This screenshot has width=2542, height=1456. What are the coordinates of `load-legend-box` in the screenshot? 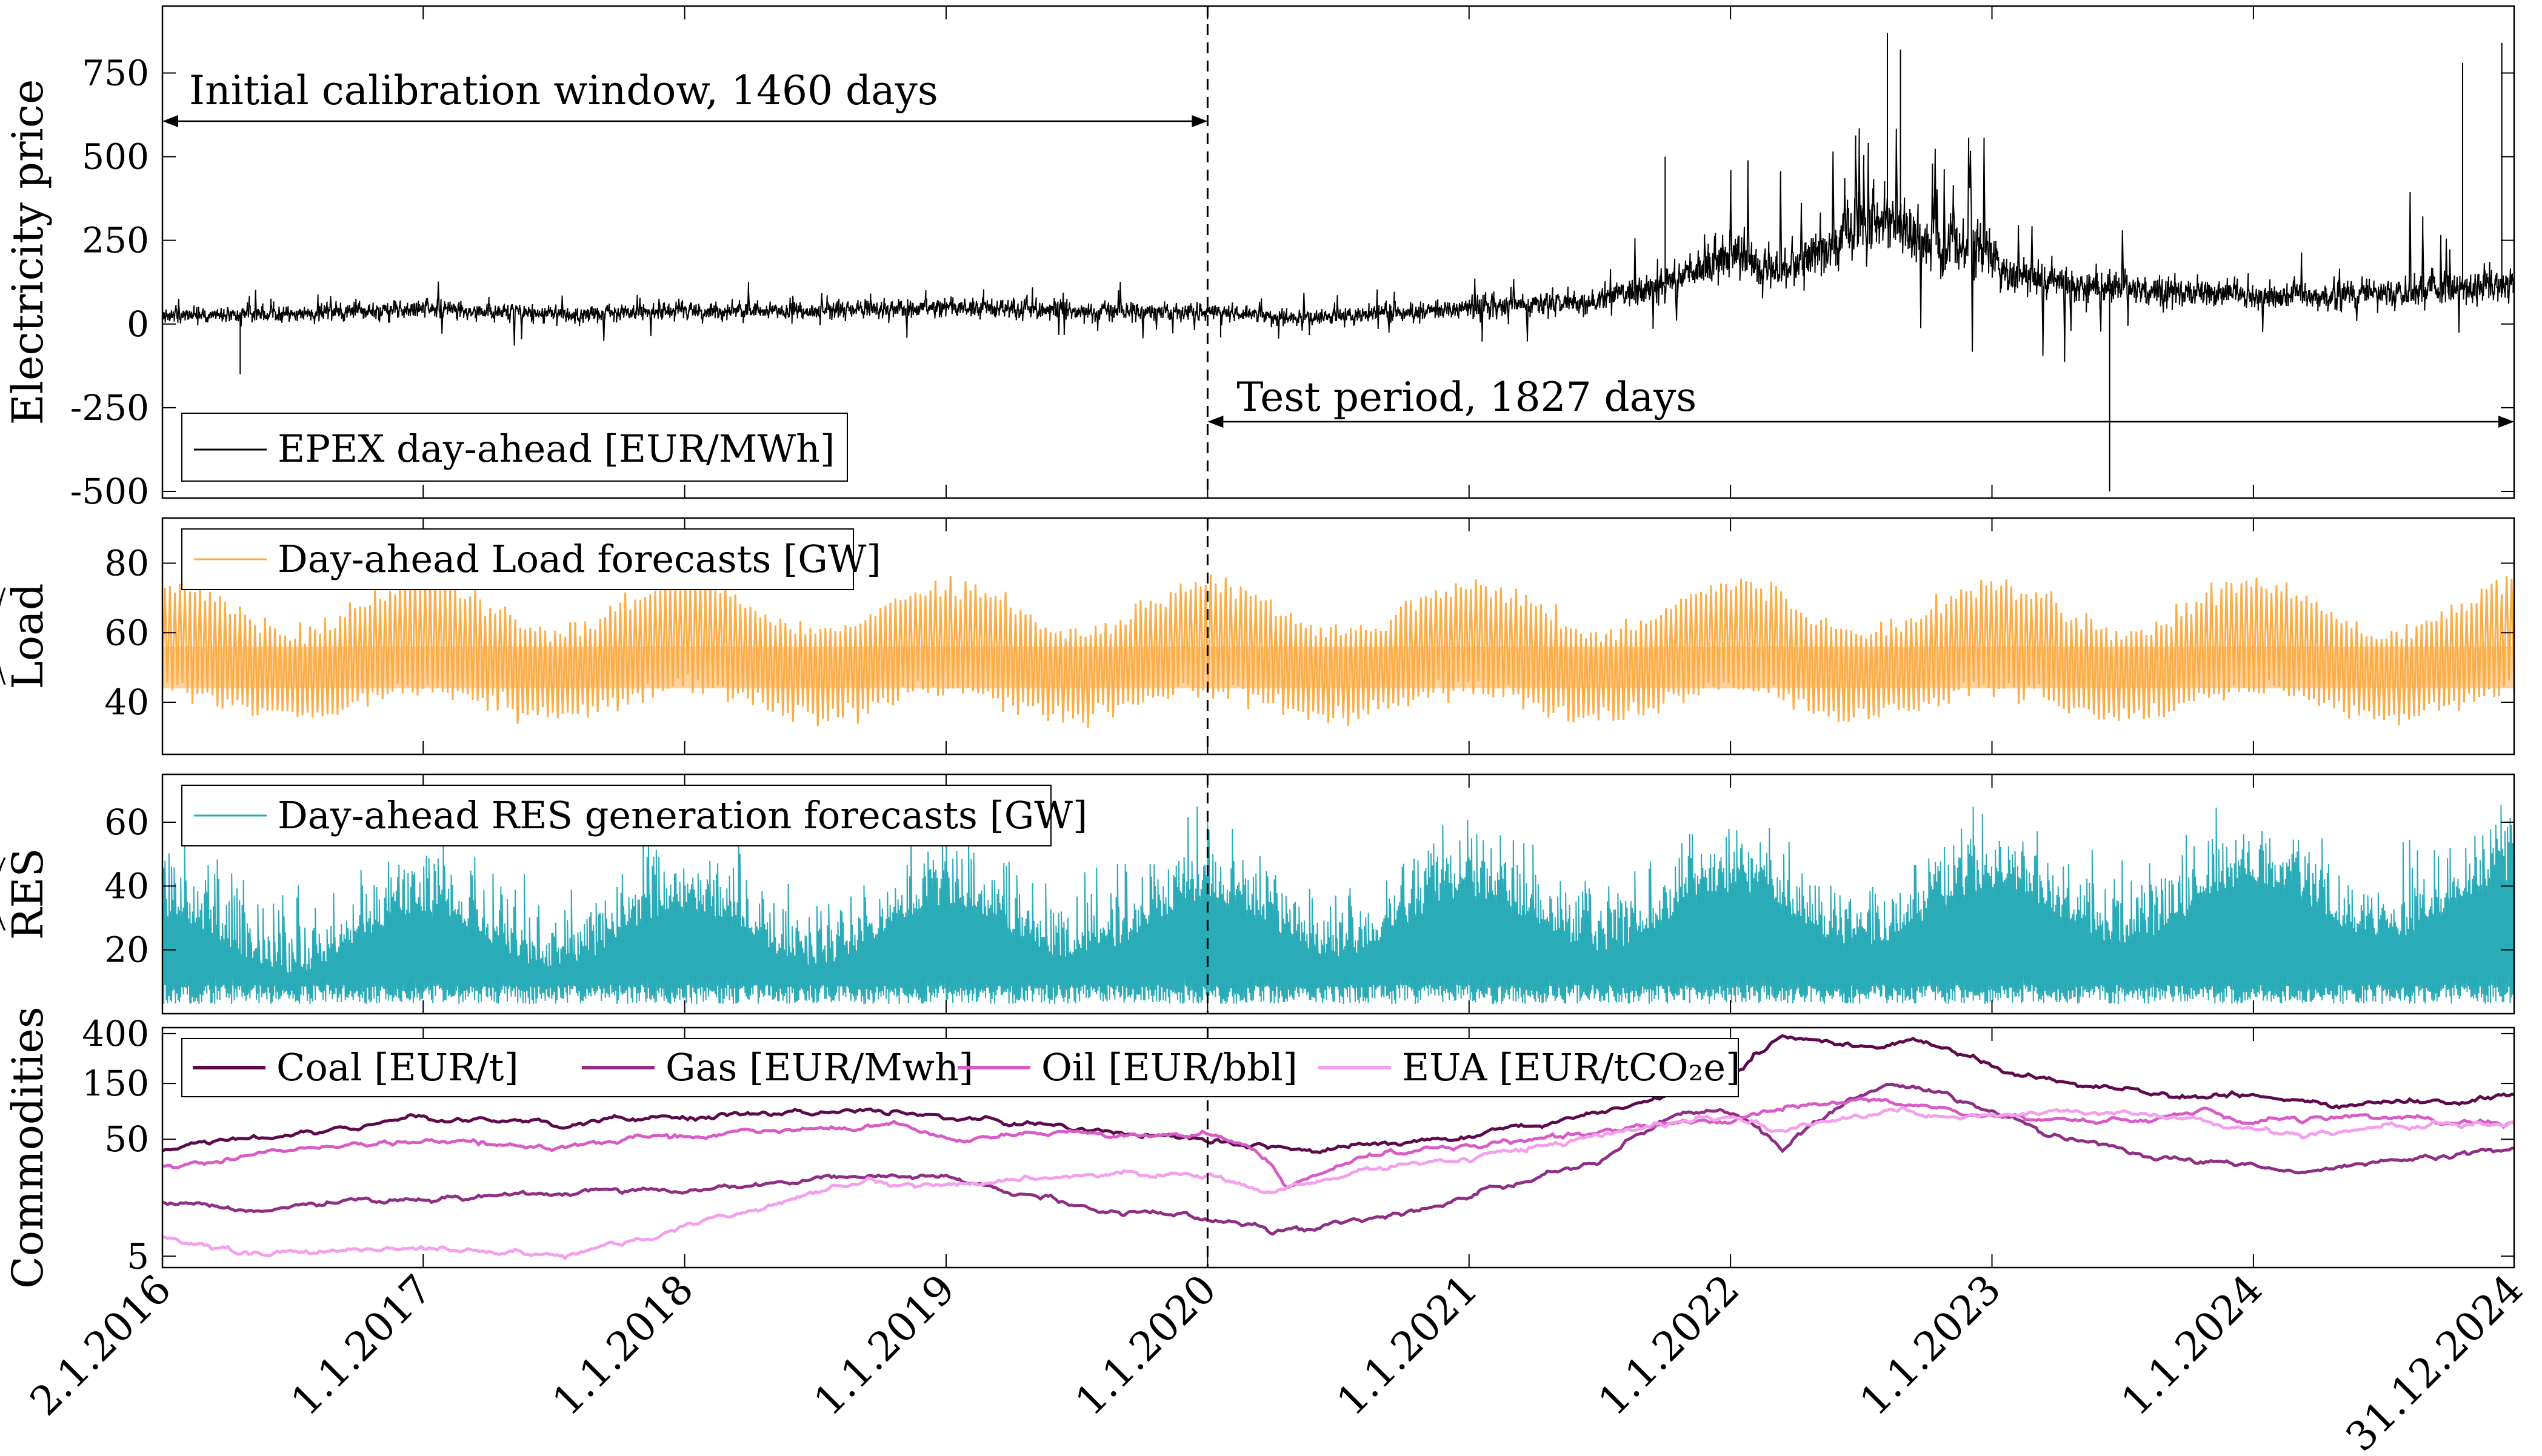 It's located at (517, 559).